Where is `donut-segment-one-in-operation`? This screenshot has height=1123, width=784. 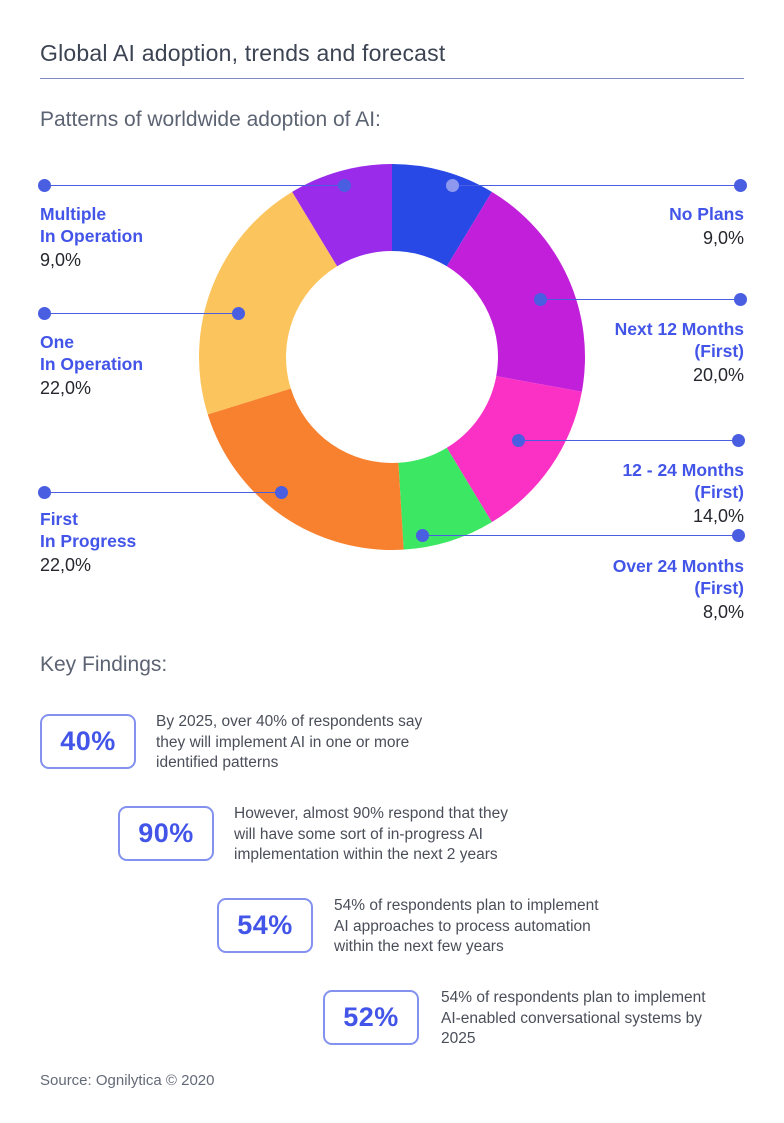
donut-segment-one-in-operation is located at coordinates (268, 303).